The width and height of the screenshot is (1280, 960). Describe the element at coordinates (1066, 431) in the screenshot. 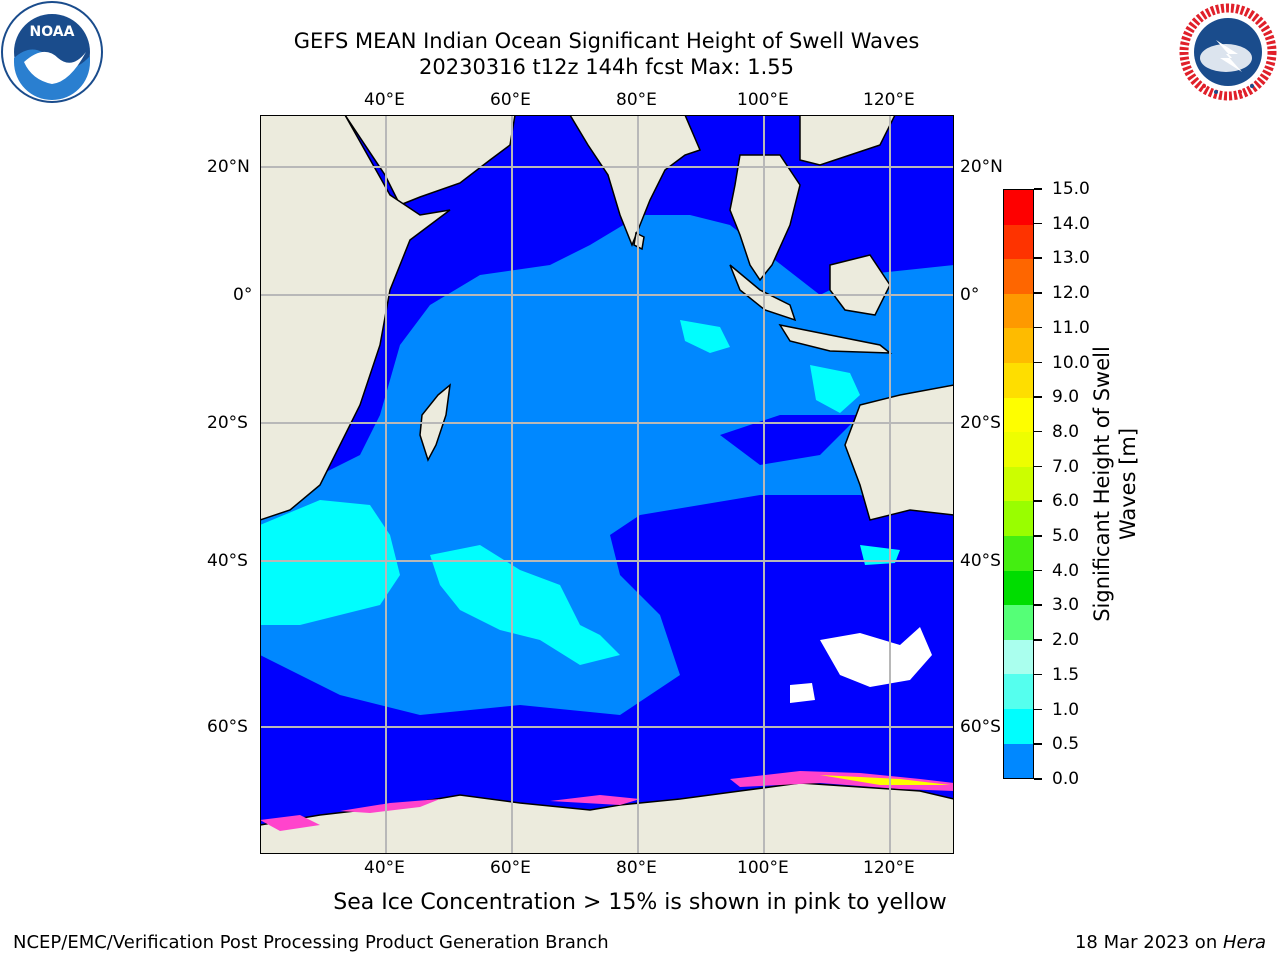

I see `colorbar-tick-label: 8.0` at that location.